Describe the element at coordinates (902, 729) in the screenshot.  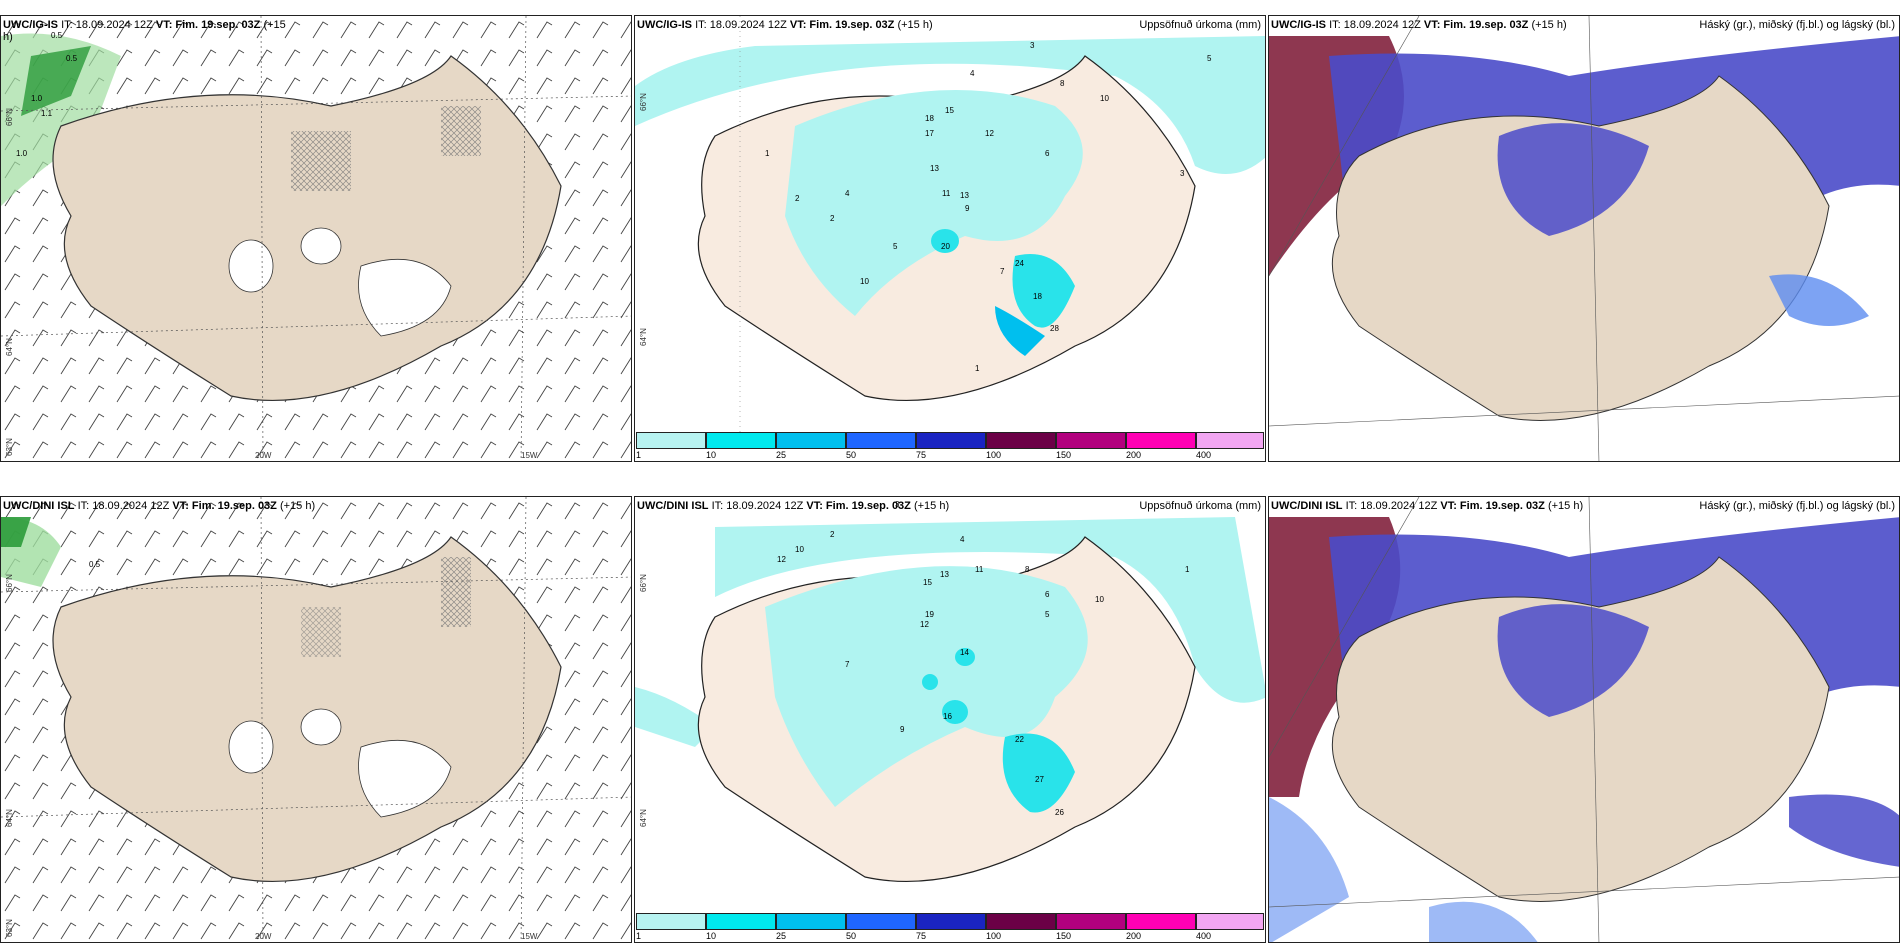
I see `precip-value: 9` at that location.